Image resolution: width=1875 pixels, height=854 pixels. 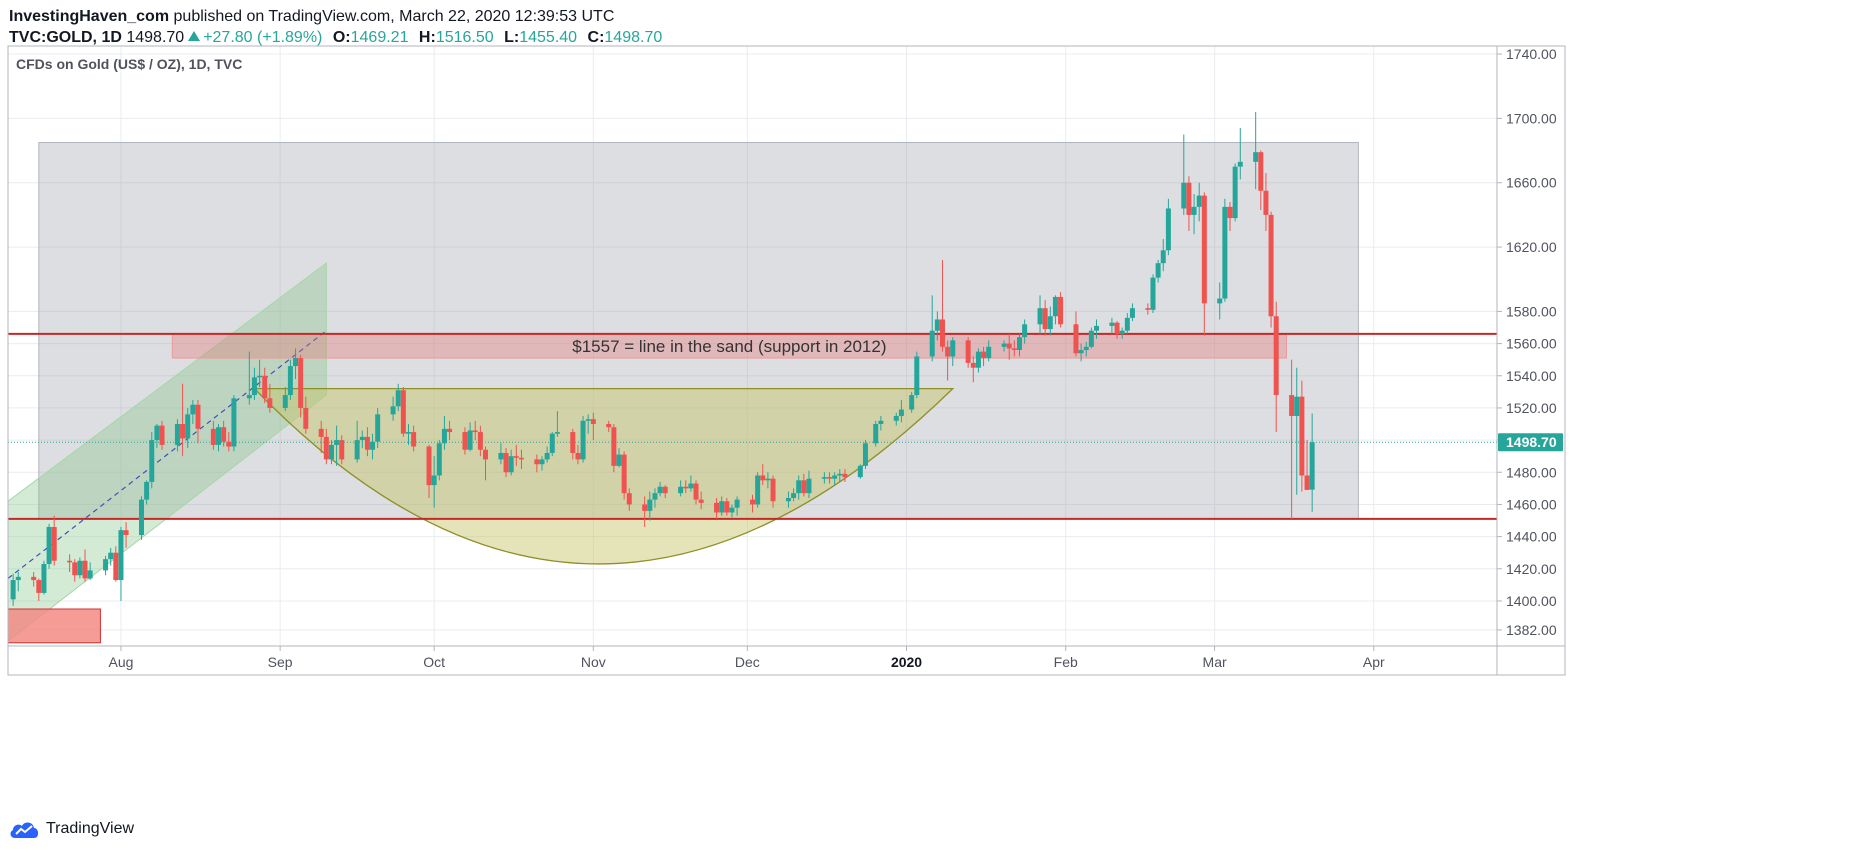 What do you see at coordinates (593, 662) in the screenshot?
I see `time-tick-label: Nov` at bounding box center [593, 662].